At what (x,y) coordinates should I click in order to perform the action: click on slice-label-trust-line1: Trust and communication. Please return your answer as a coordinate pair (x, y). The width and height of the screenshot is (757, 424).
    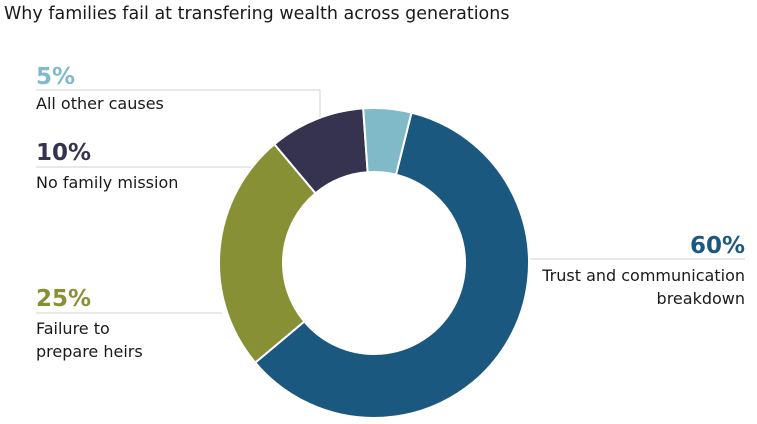
    Looking at the image, I should click on (643, 275).